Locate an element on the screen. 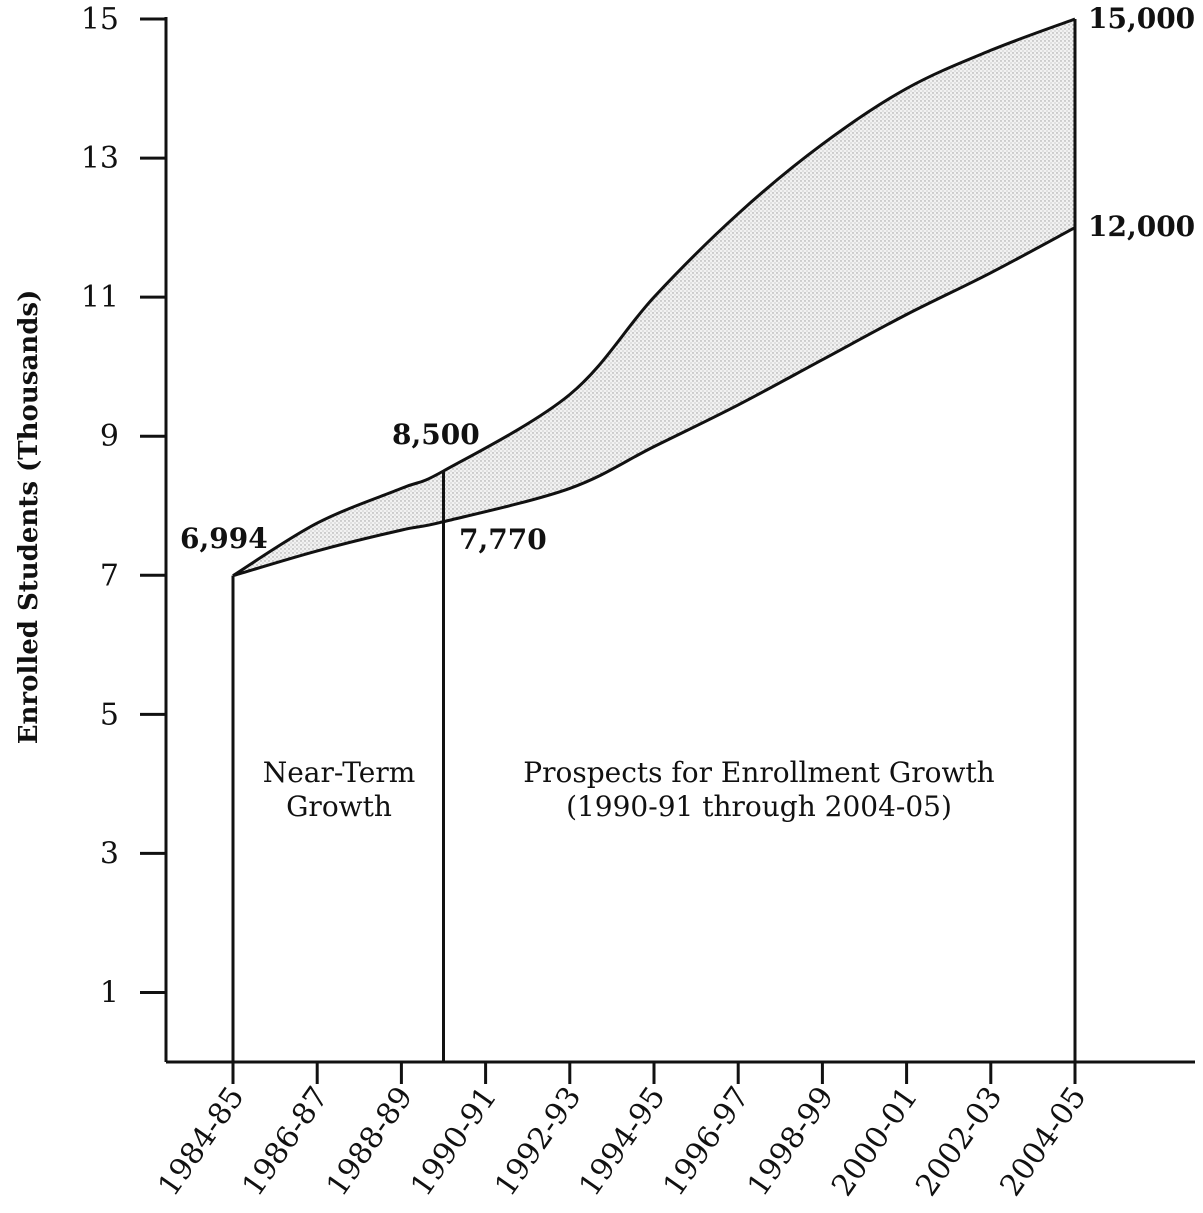 Image resolution: width=1203 pixels, height=1213 pixels. y-axis-label: Enrolled Students (Thousands) is located at coordinates (29, 517).